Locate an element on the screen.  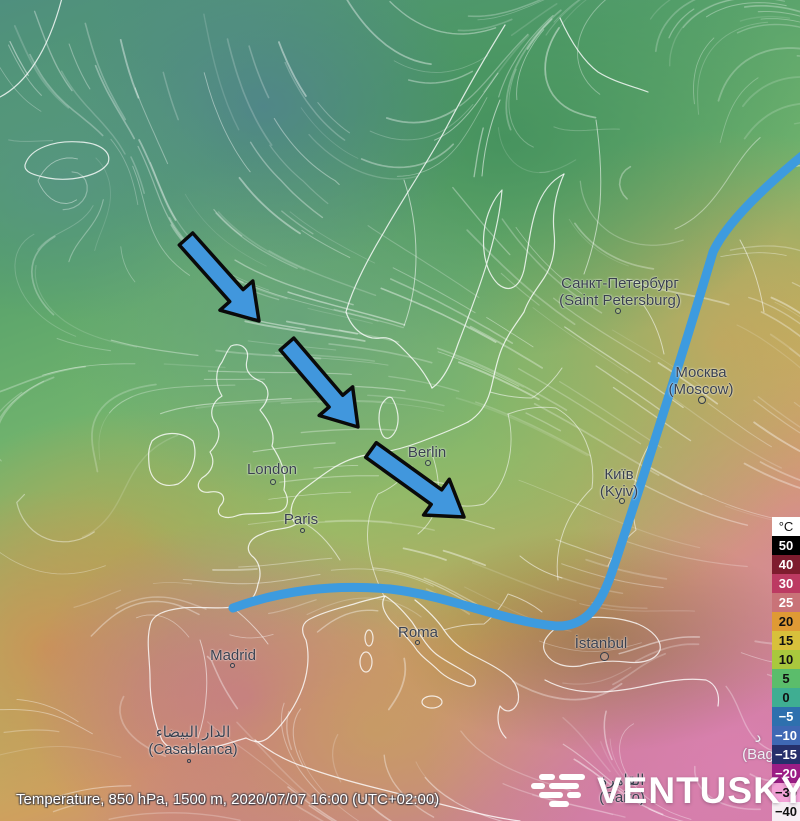
city-label: Madrid is located at coordinates (233, 655).